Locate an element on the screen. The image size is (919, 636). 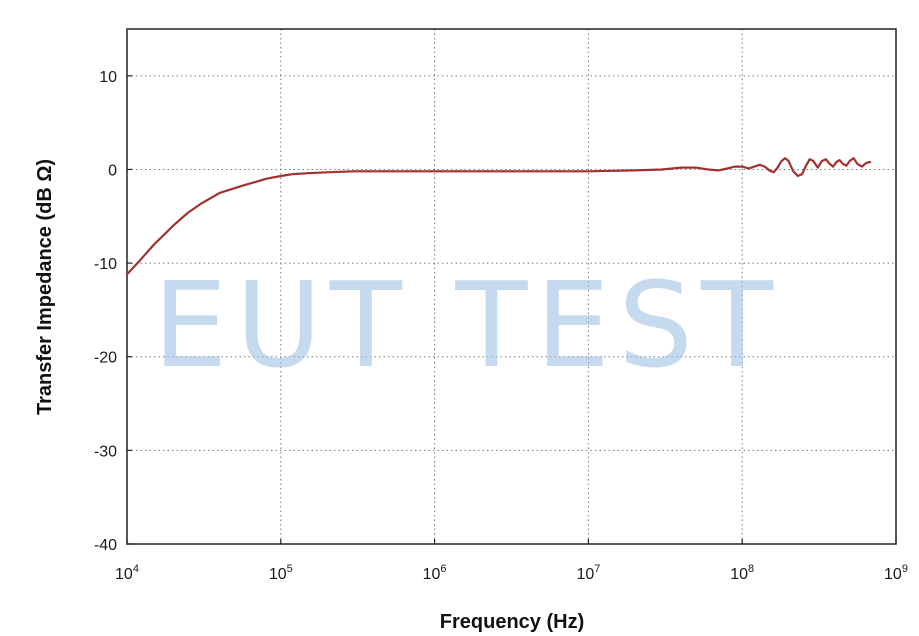
x-tick-label: 10⁴ is located at coordinates (127, 573).